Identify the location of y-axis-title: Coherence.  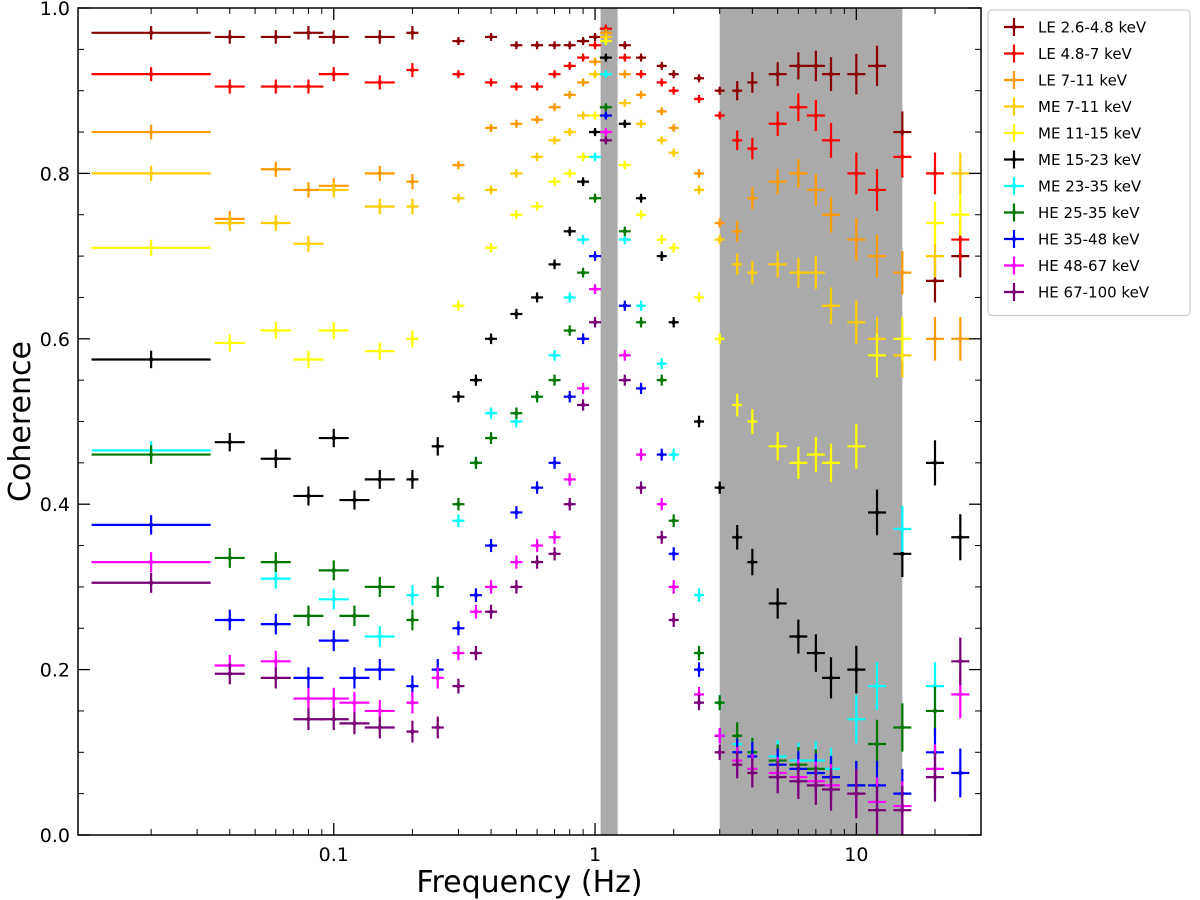
(20, 421).